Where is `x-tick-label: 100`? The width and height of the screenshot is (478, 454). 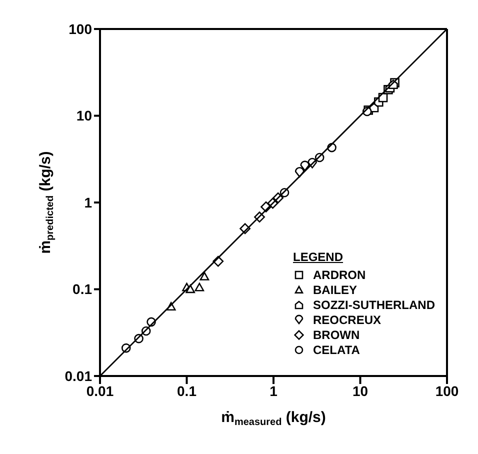
x-tick-label: 100 is located at coordinates (447, 390).